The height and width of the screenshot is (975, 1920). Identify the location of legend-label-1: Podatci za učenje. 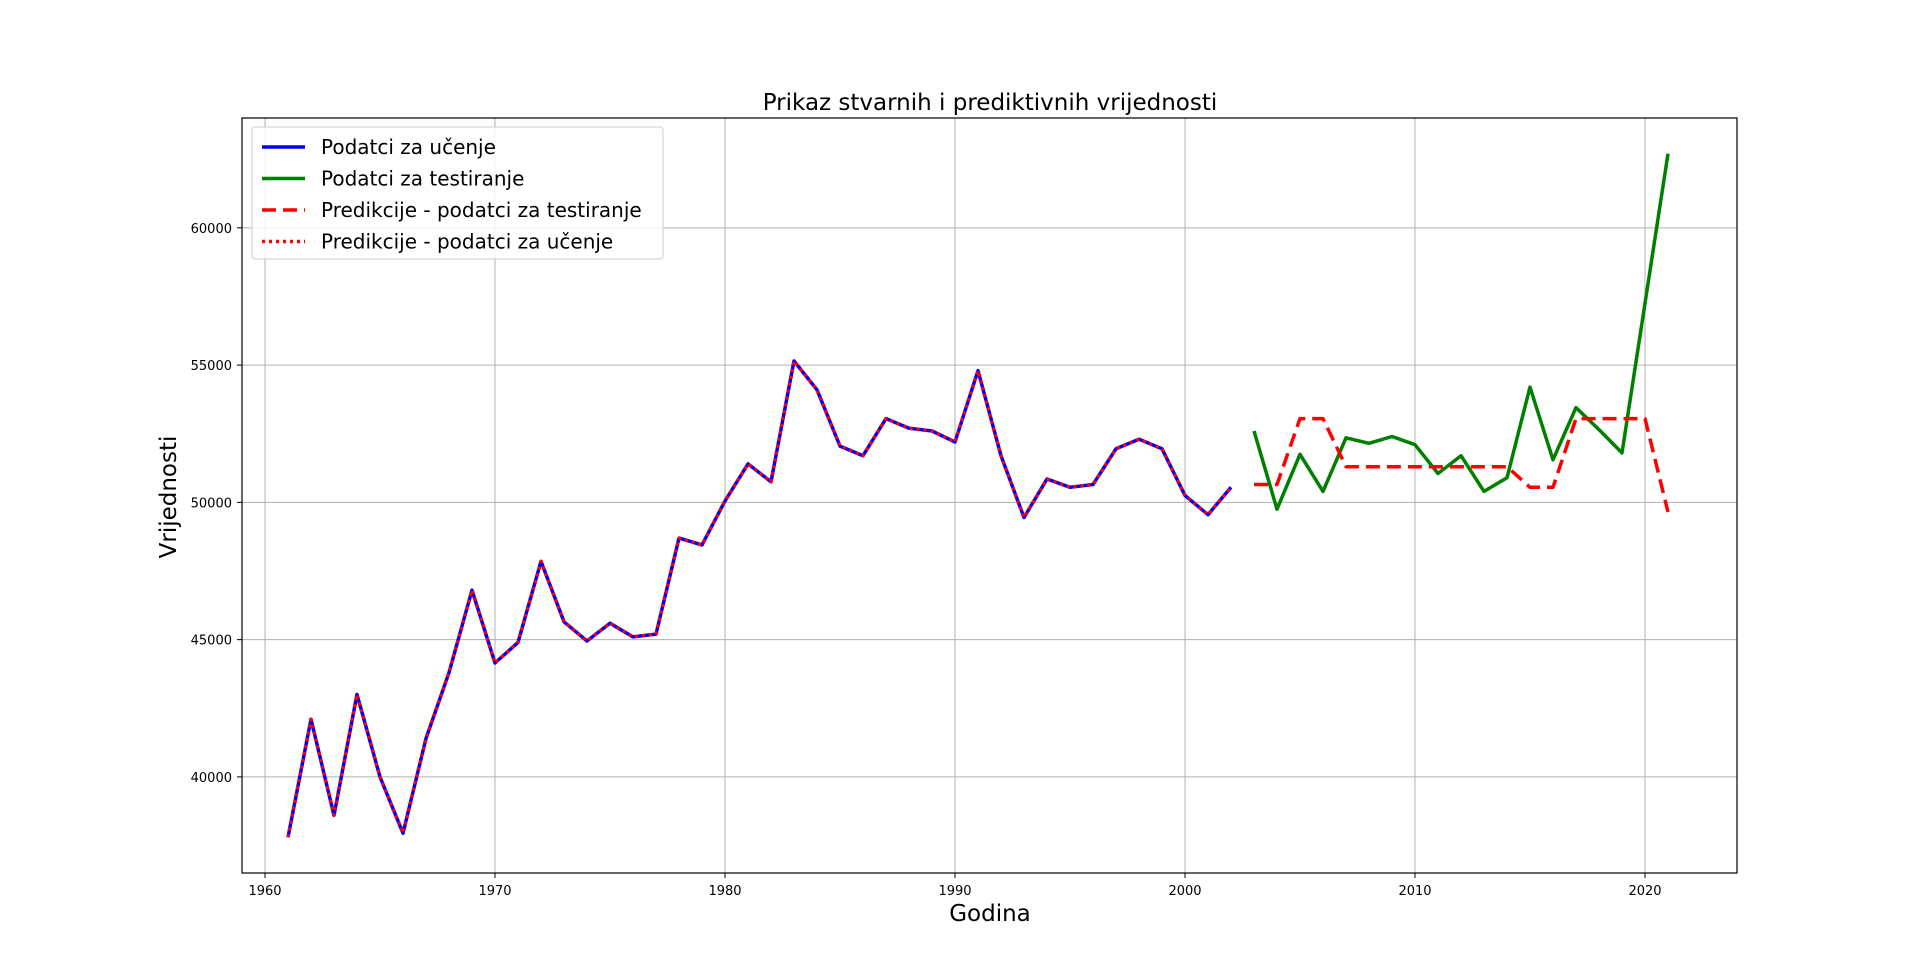
(408, 147).